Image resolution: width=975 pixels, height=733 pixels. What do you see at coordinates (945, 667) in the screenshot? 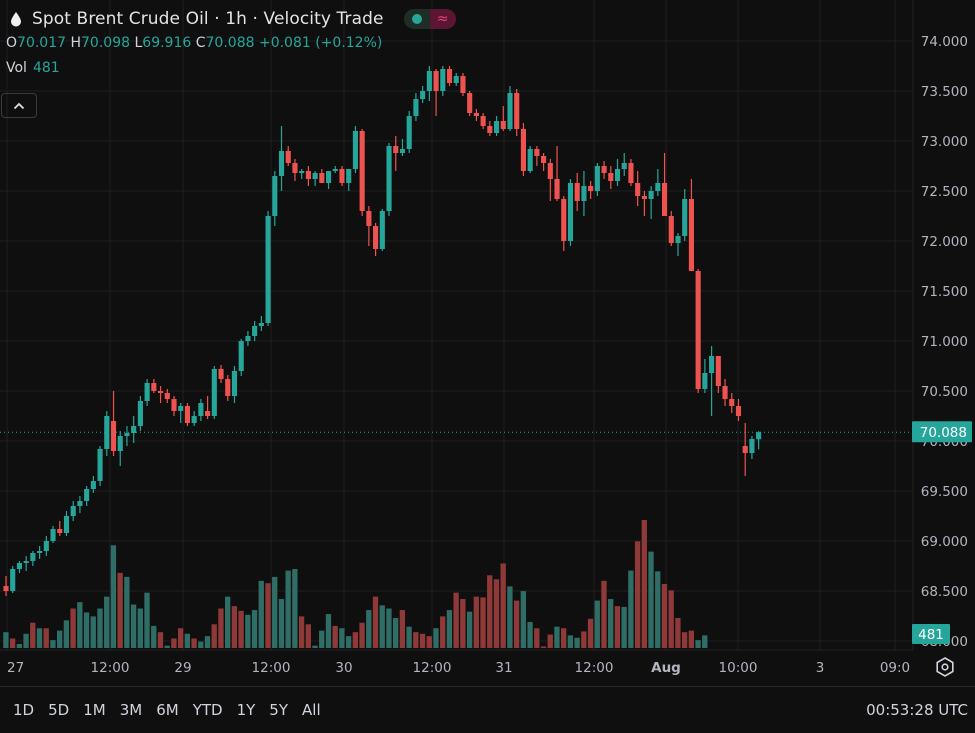
I see `settings-gear-icon` at bounding box center [945, 667].